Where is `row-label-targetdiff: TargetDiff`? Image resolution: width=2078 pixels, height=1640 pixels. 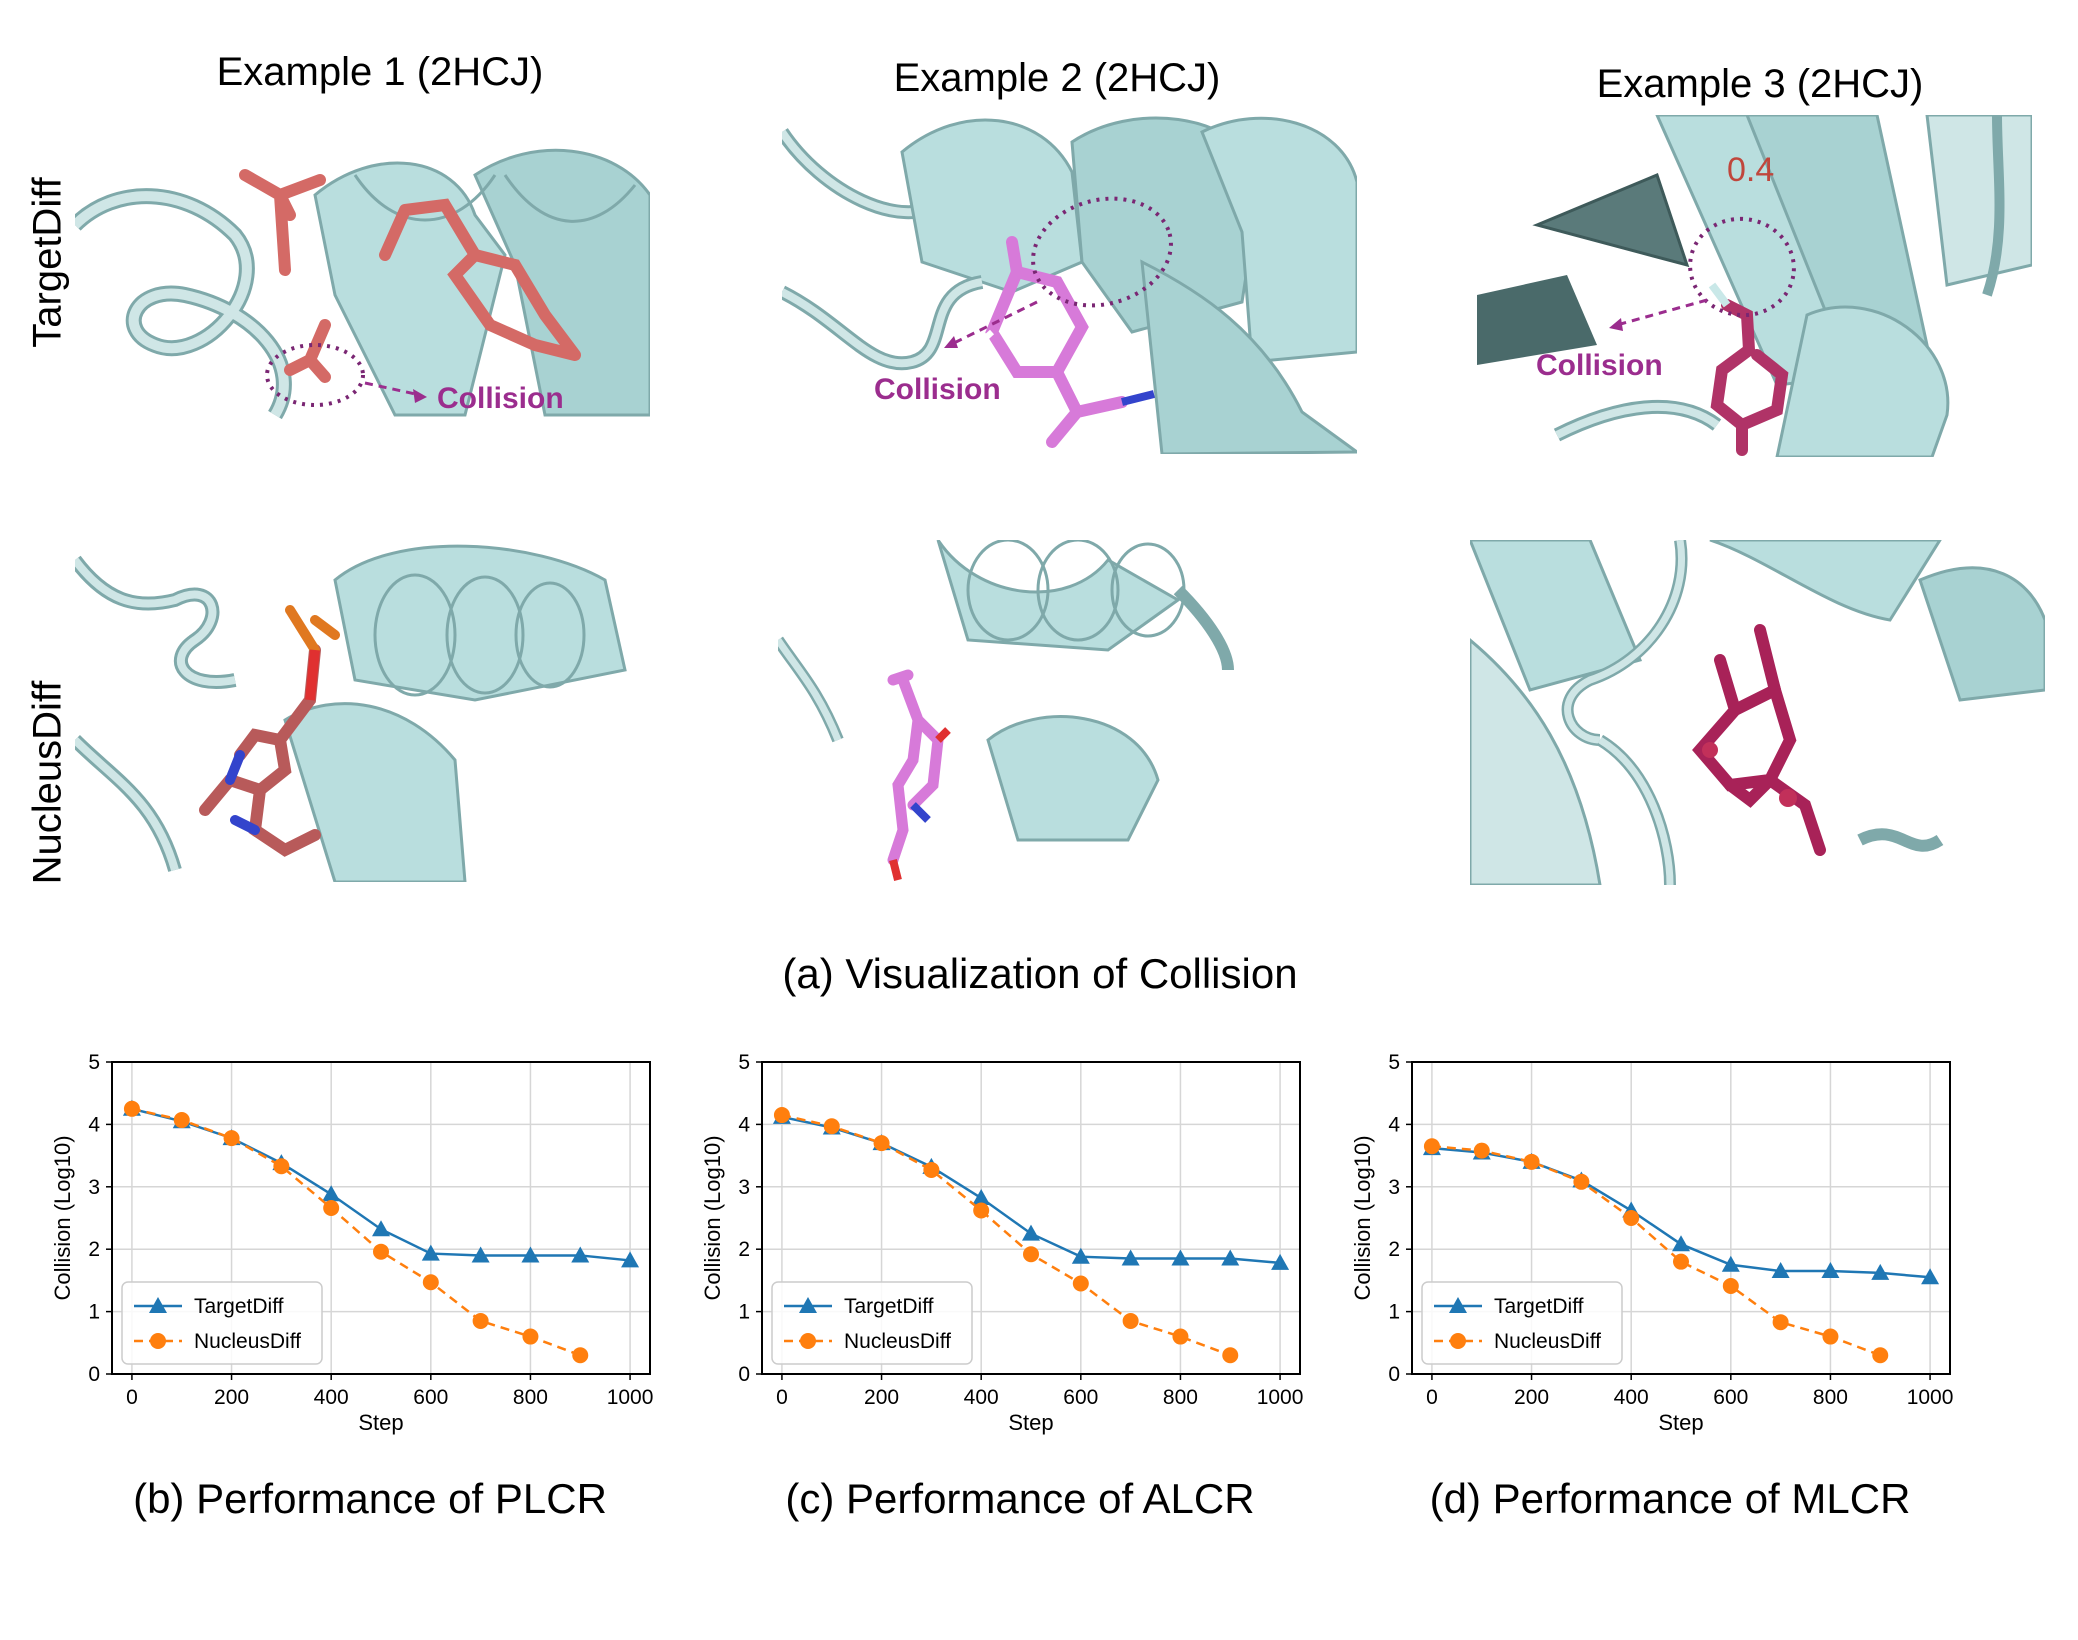
row-label-targetdiff: TargetDiff is located at coordinates (47, 262).